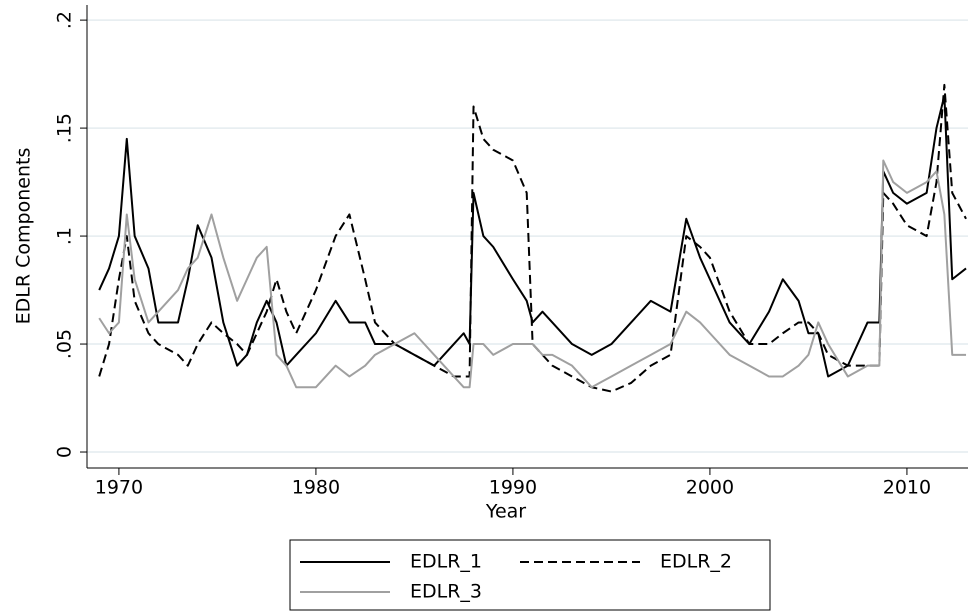  I want to click on legend-label: EDLR_2, so click(696, 562).